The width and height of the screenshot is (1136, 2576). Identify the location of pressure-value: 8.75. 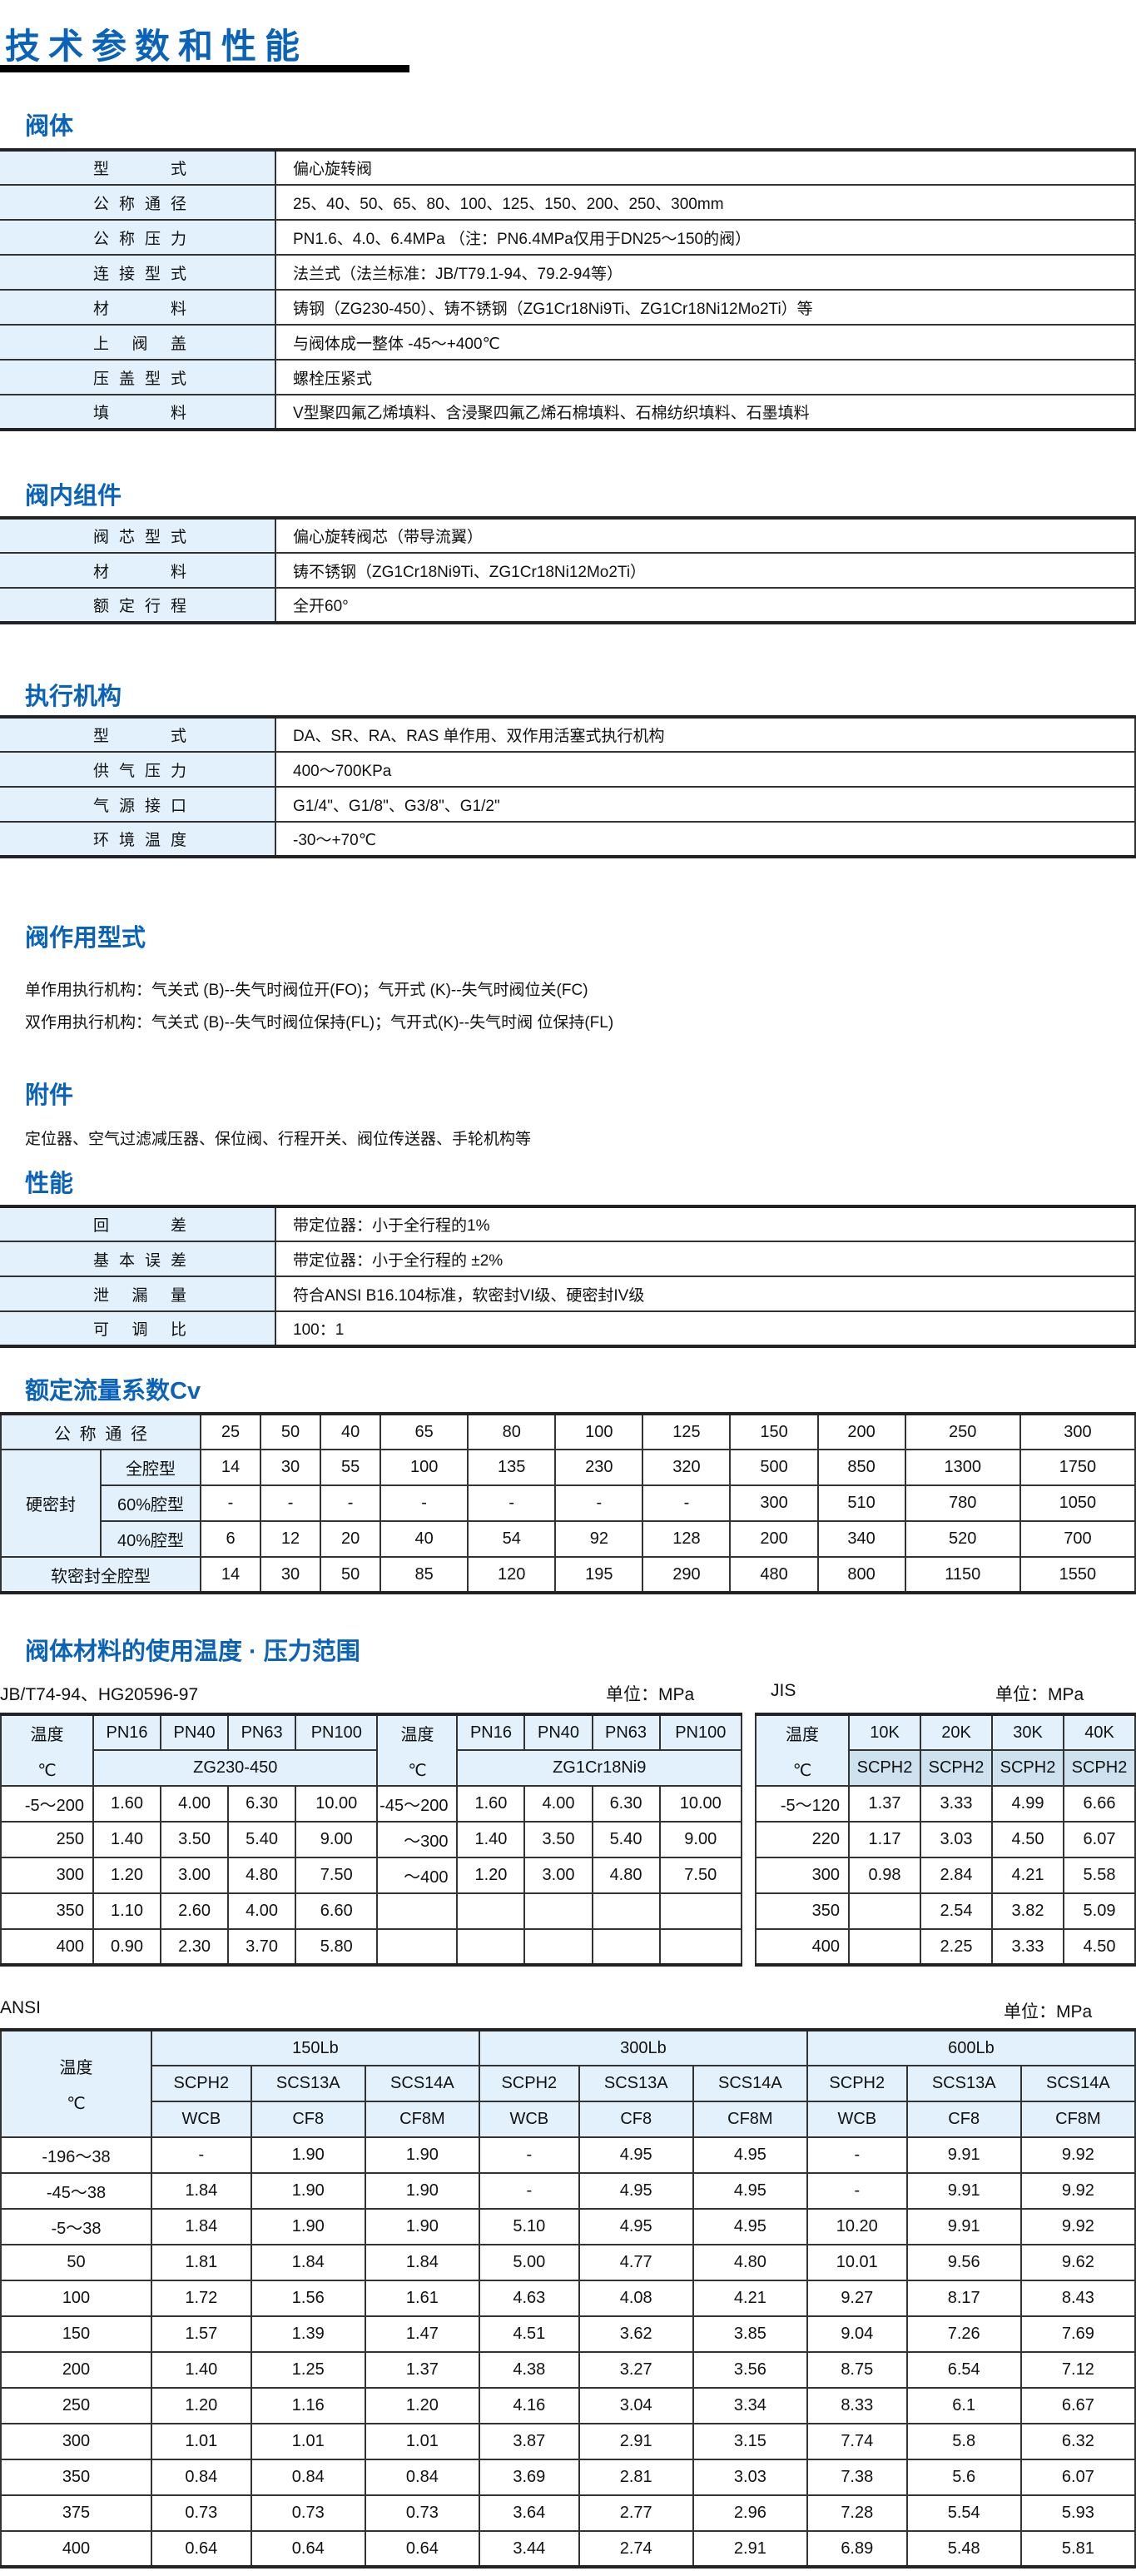
(857, 2370).